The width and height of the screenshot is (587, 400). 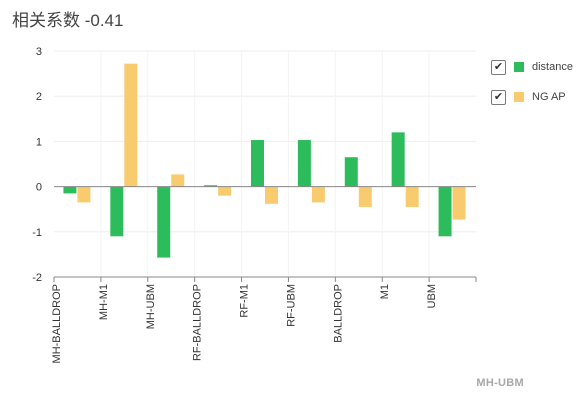 I want to click on y-tick-label: 0, so click(x=39, y=188).